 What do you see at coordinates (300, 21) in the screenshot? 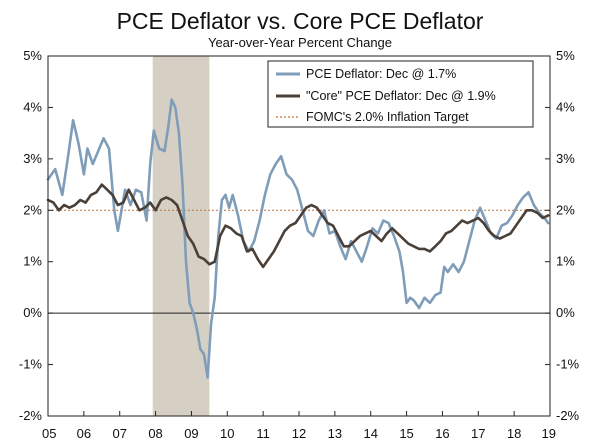
I see `chart-title: PCE Deflator vs. Core PCE Deflator` at bounding box center [300, 21].